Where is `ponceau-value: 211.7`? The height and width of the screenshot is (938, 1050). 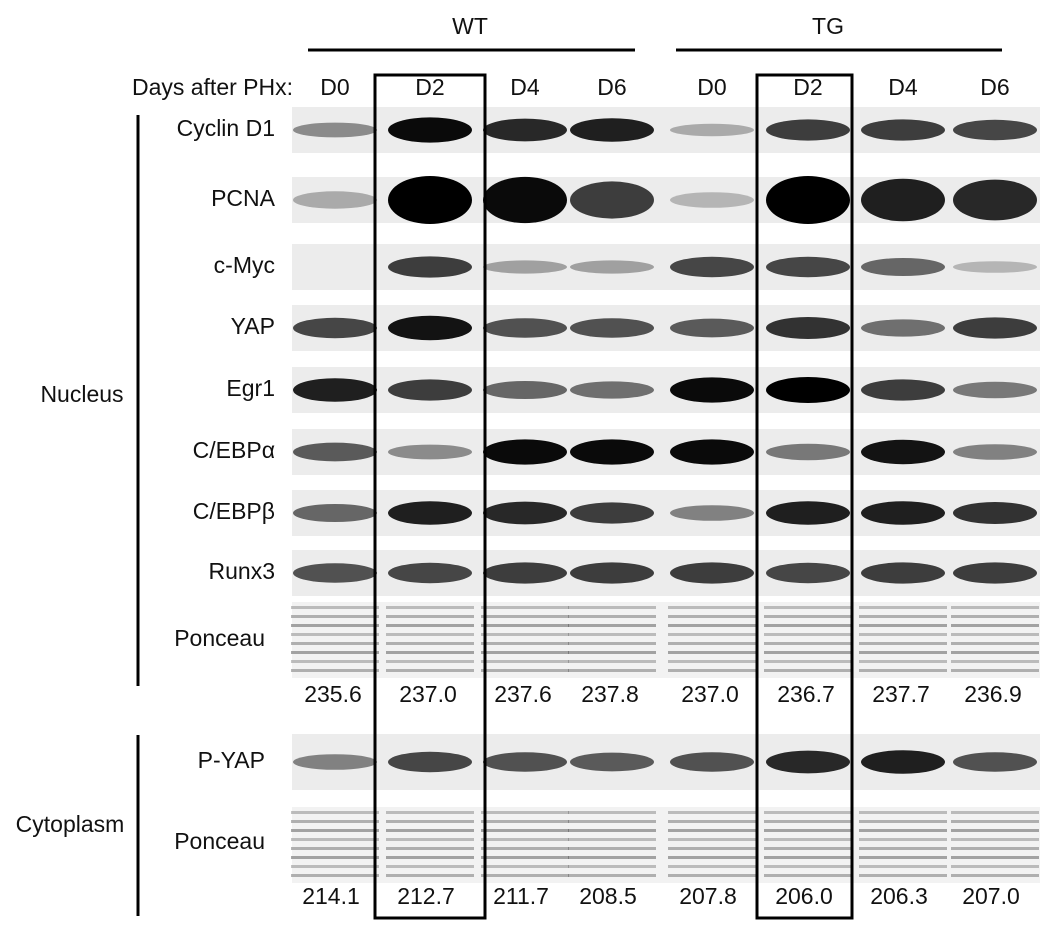
ponceau-value: 211.7 is located at coordinates (521, 896).